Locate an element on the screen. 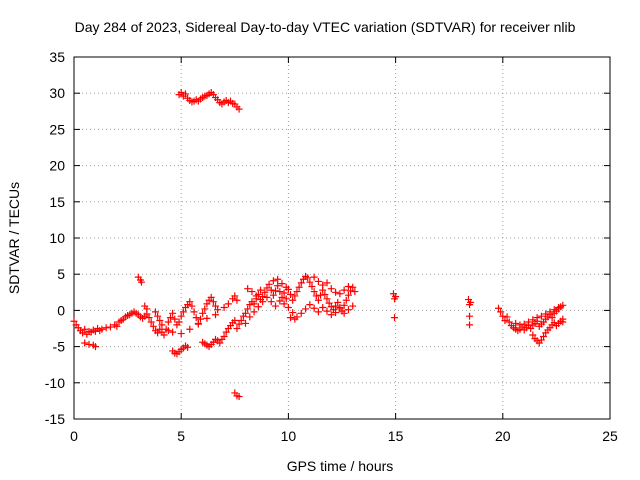 The image size is (640, 480). y-tick-label: 15 is located at coordinates (57, 202).